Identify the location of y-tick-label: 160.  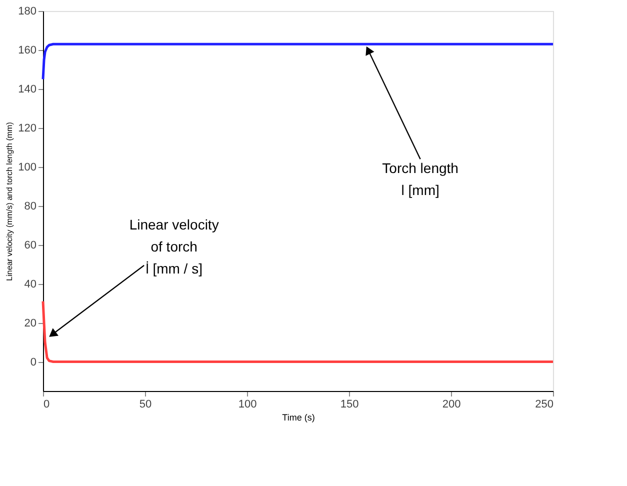
(27, 50).